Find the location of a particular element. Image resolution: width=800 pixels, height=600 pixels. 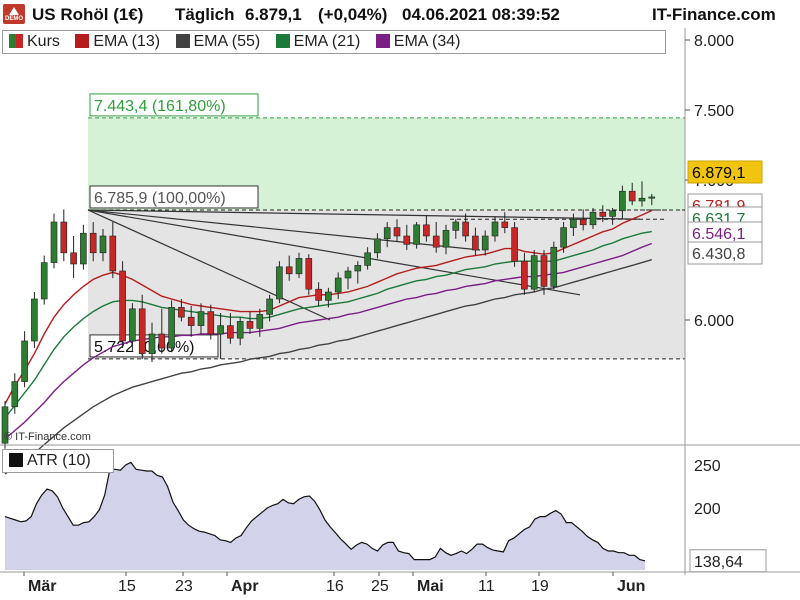

atr-tick-label: 250 is located at coordinates (707, 466).